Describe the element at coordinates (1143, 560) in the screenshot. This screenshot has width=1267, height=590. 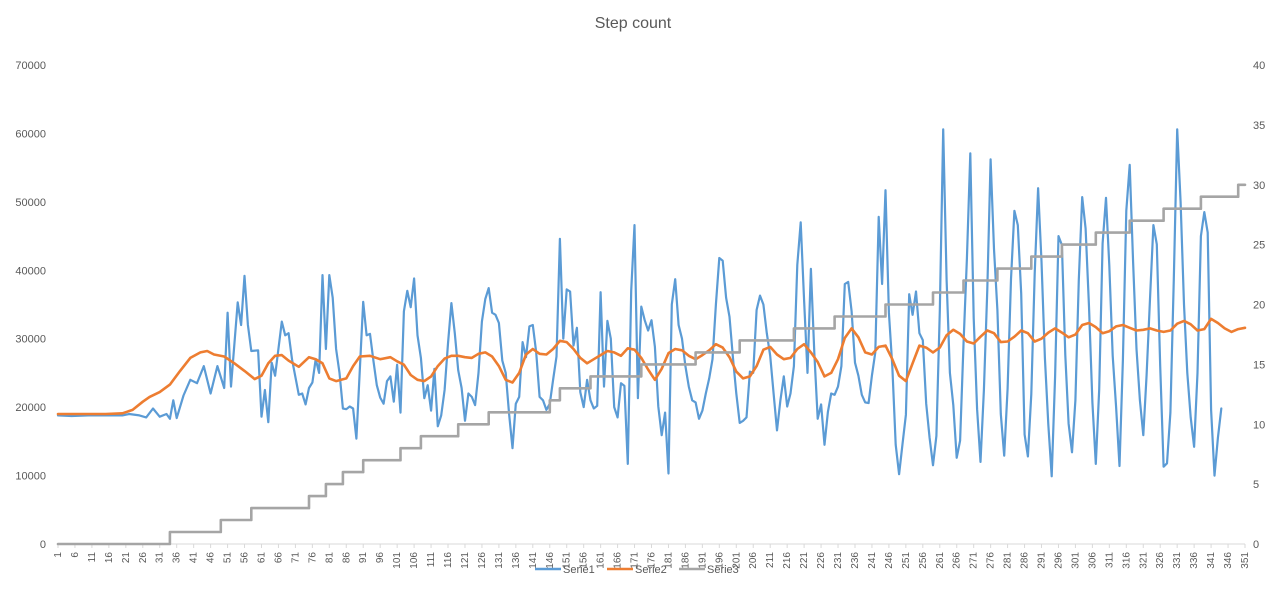
I see `x-tick-label: 321` at that location.